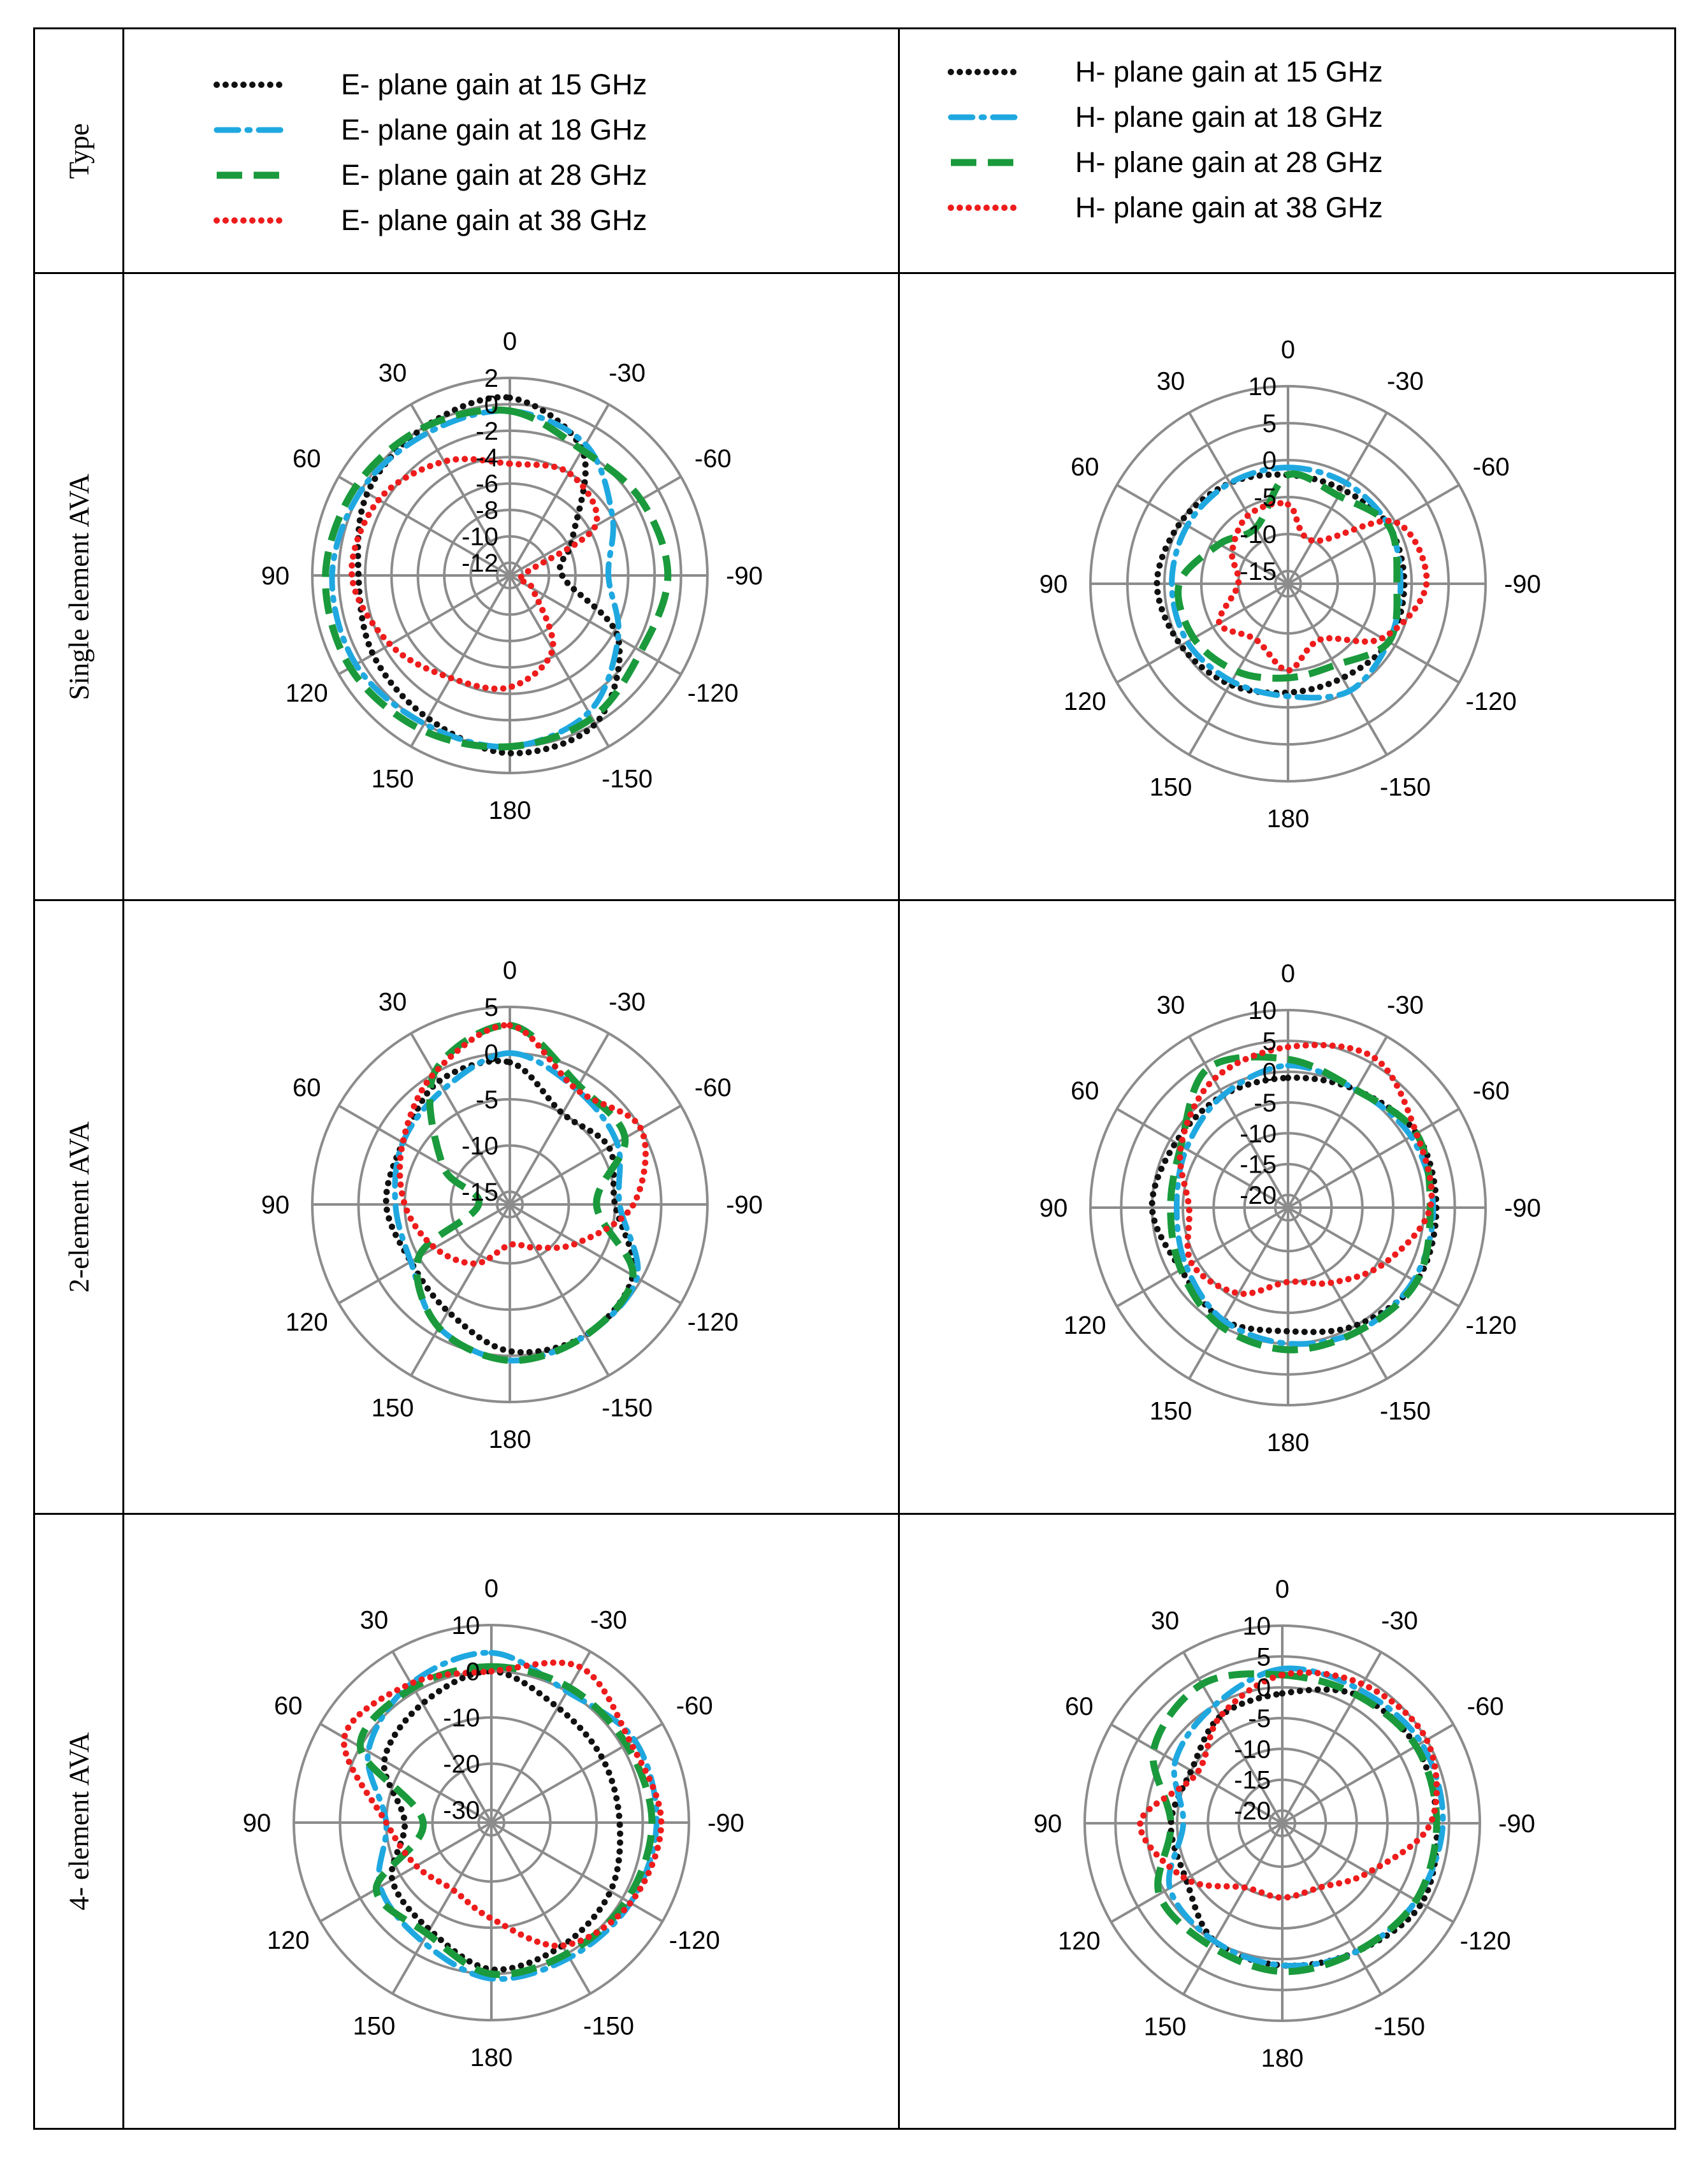 The height and width of the screenshot is (2161, 1708). I want to click on angle-label: -150, so click(1399, 2027).